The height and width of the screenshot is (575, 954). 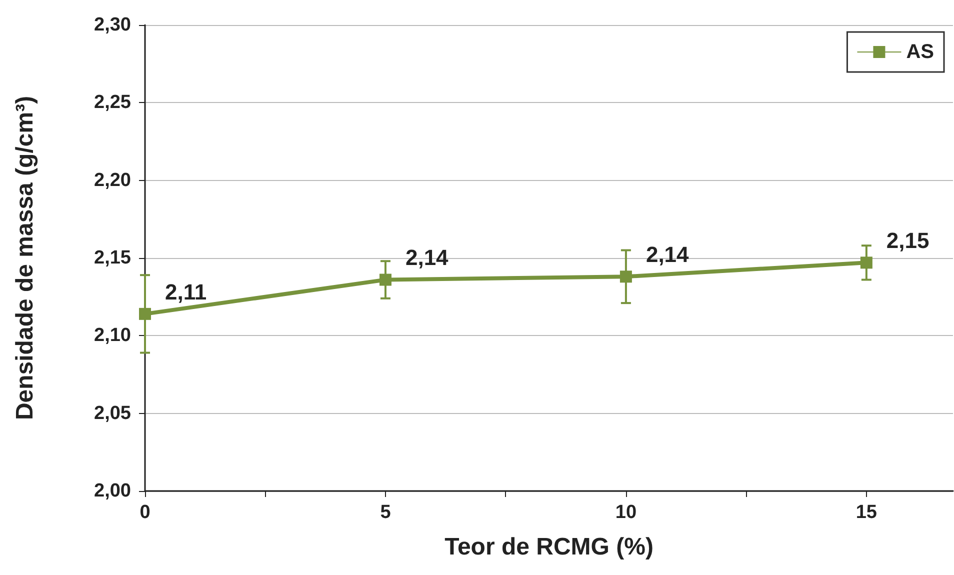 I want to click on y-axis-title: Densidade de massa (g/cm³), so click(x=25, y=258).